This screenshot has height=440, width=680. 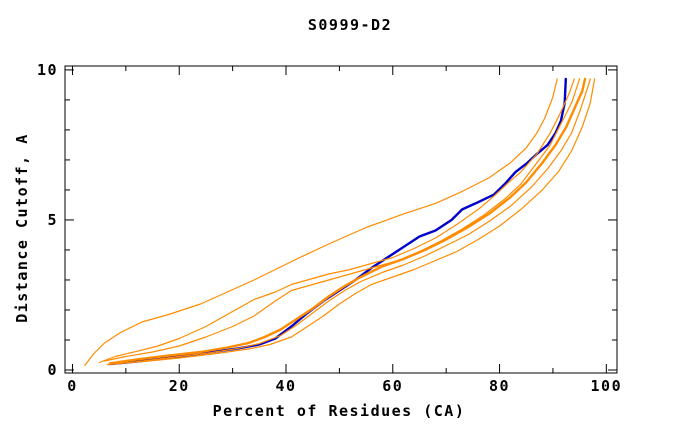 I want to click on x-tick-label: 80, so click(x=499, y=386).